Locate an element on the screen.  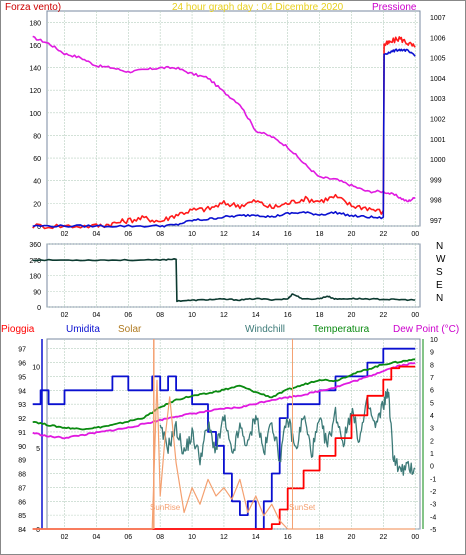
compass-w: W is located at coordinates (441, 259).